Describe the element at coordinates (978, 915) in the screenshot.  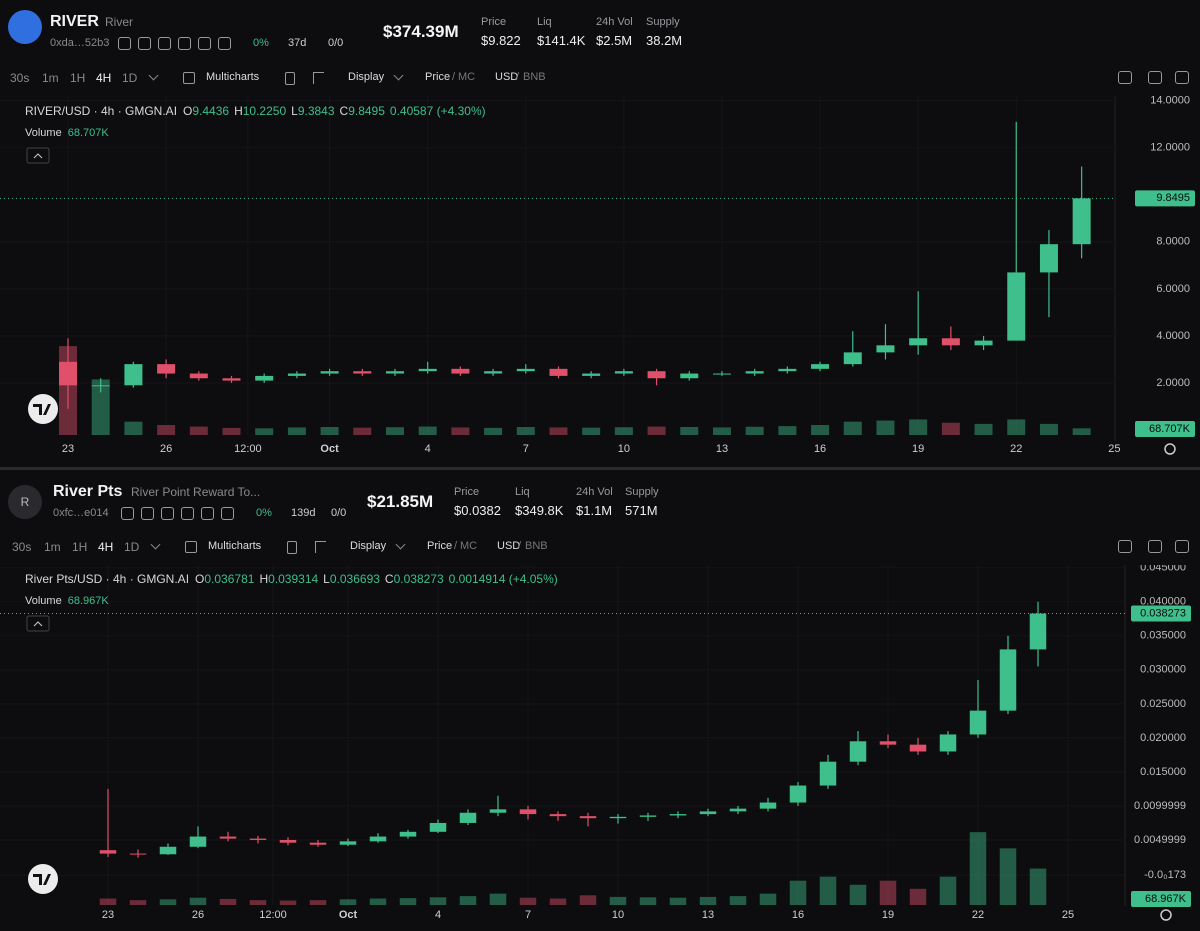
I see `x-tick-label: 22` at that location.